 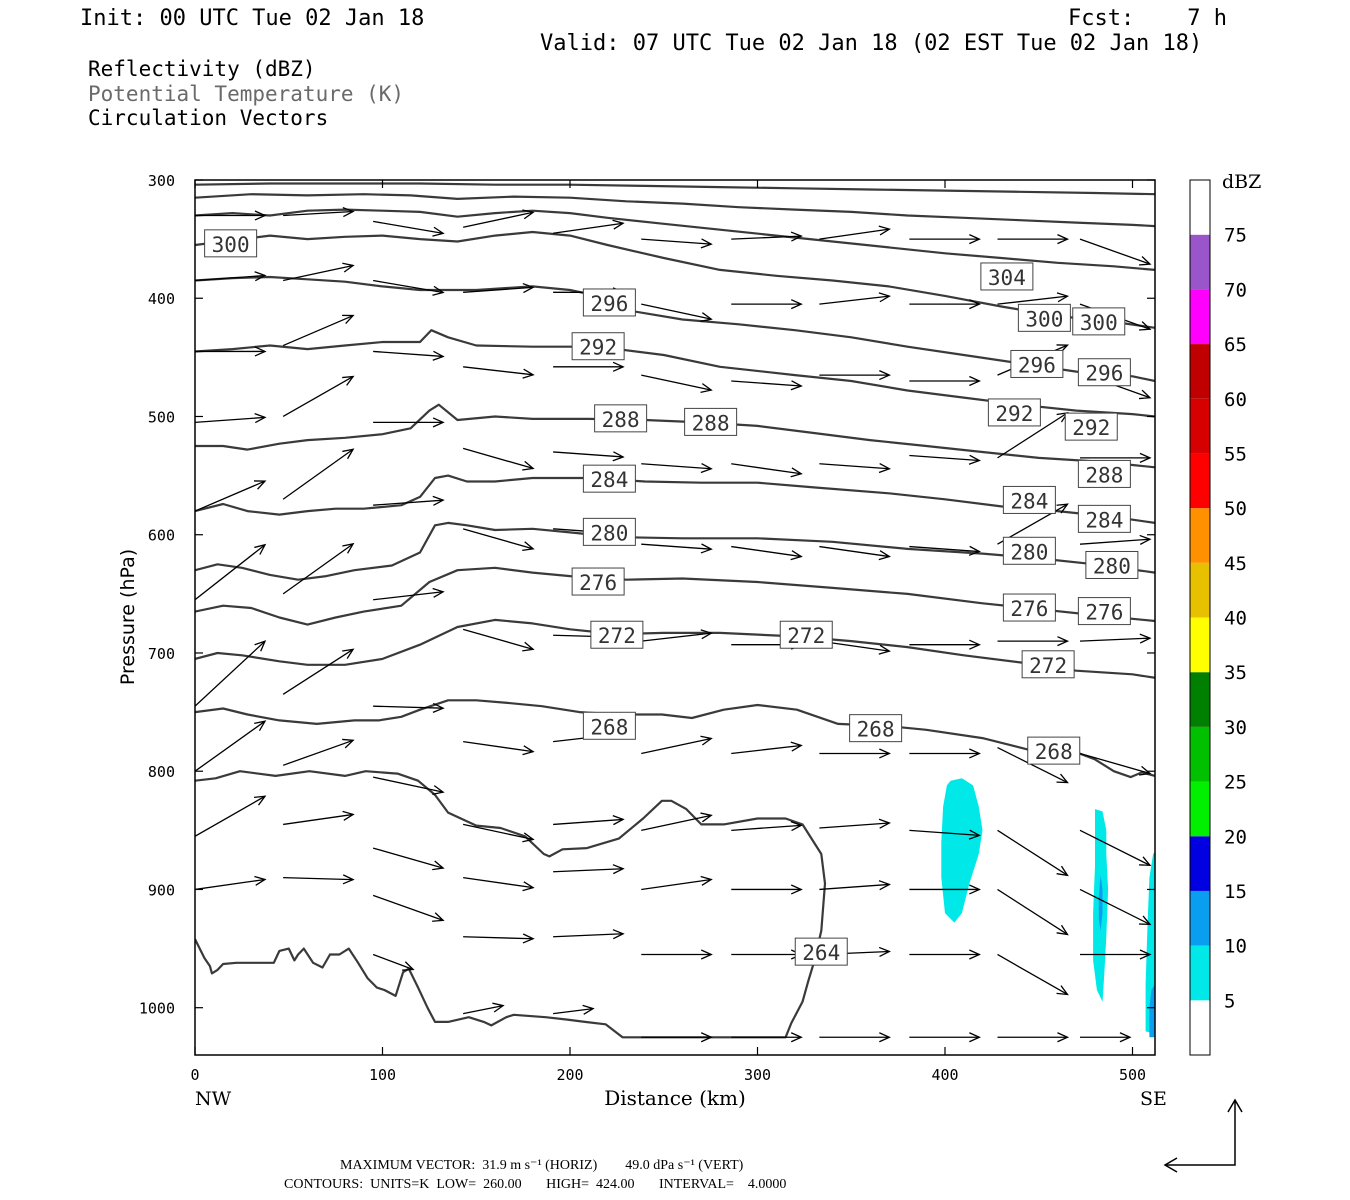 What do you see at coordinates (213, 1099) in the screenshot?
I see `axis-end-label-nw: NW` at bounding box center [213, 1099].